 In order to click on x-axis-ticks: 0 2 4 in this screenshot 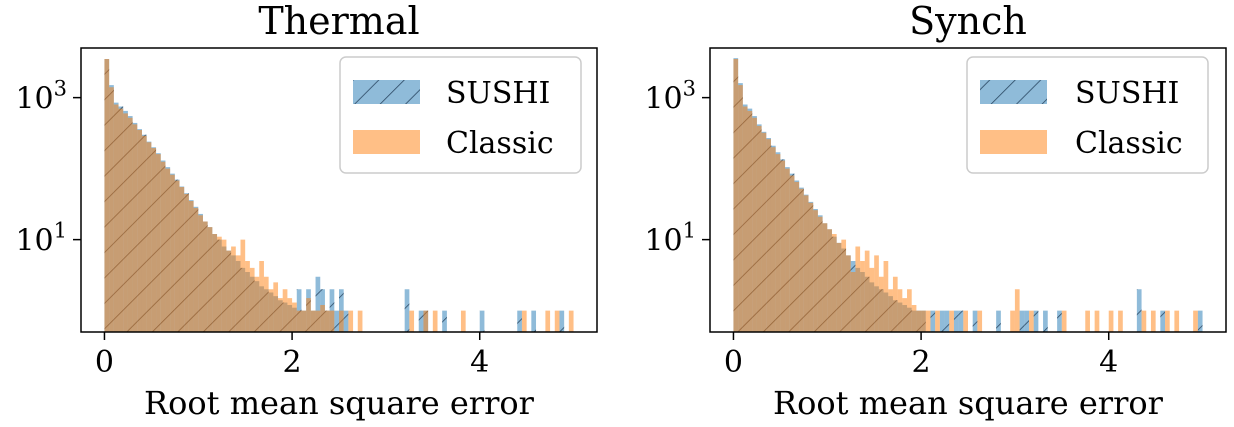, I will do `click(921, 356)`.